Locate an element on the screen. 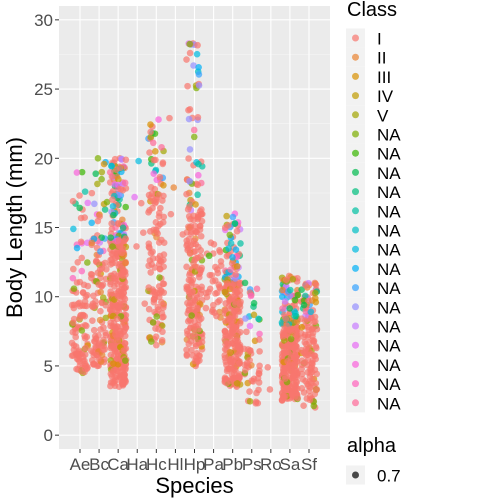 The height and width of the screenshot is (504, 504). legend-color-items: IIIIIIIVVNANANANANANANANANANANANANANANA is located at coordinates (373, 220).